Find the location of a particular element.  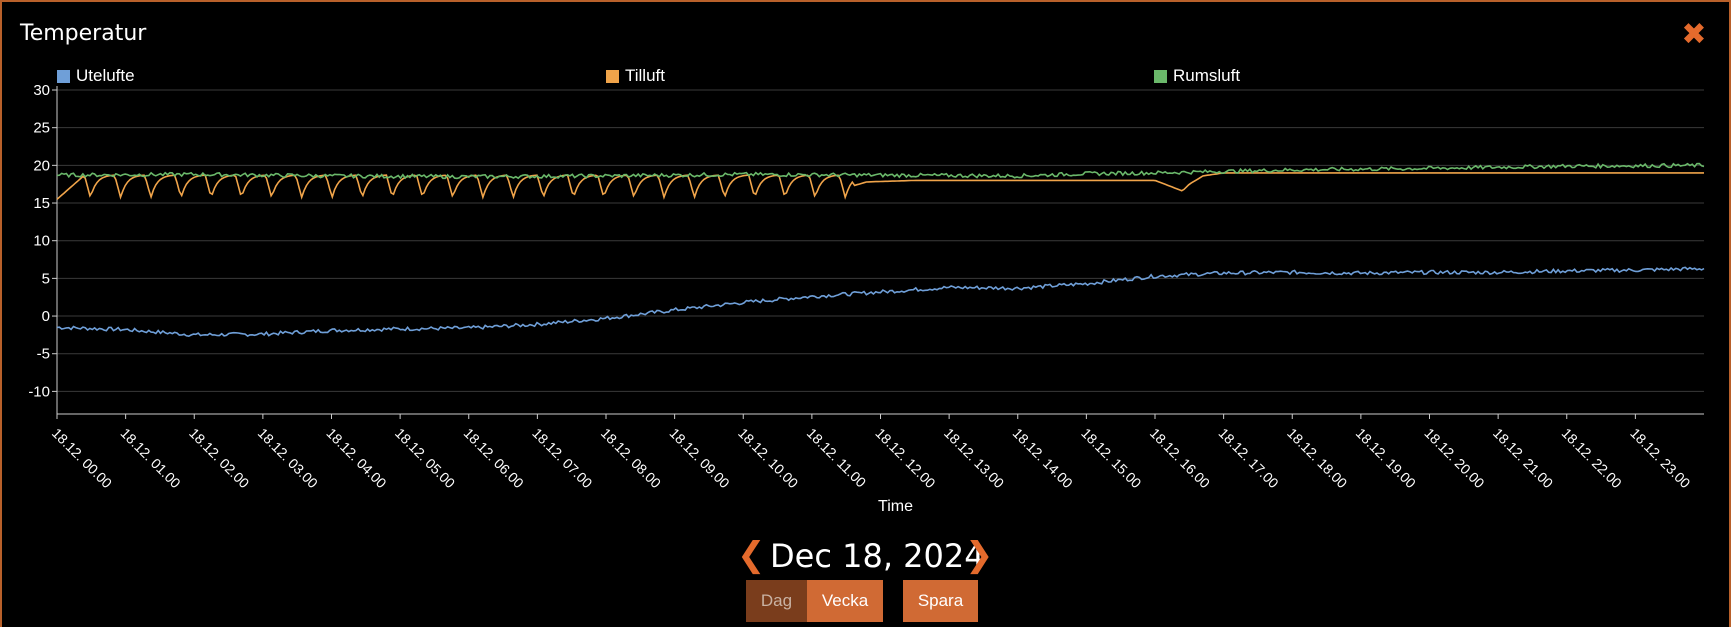

series-line-utelufte is located at coordinates (880, 302).